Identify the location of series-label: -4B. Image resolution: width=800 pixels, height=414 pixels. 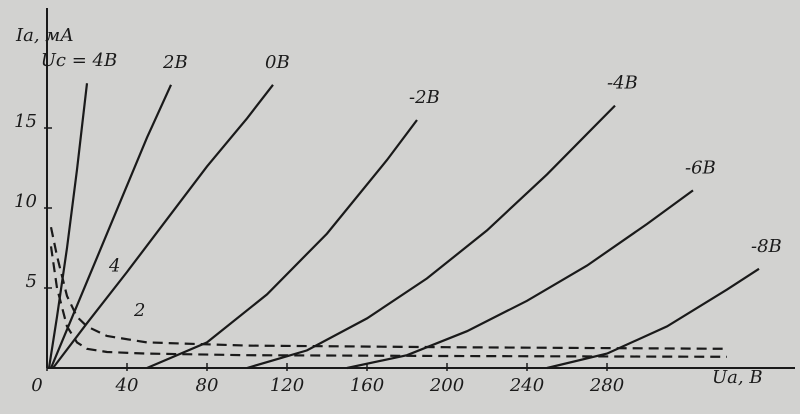
(622, 83).